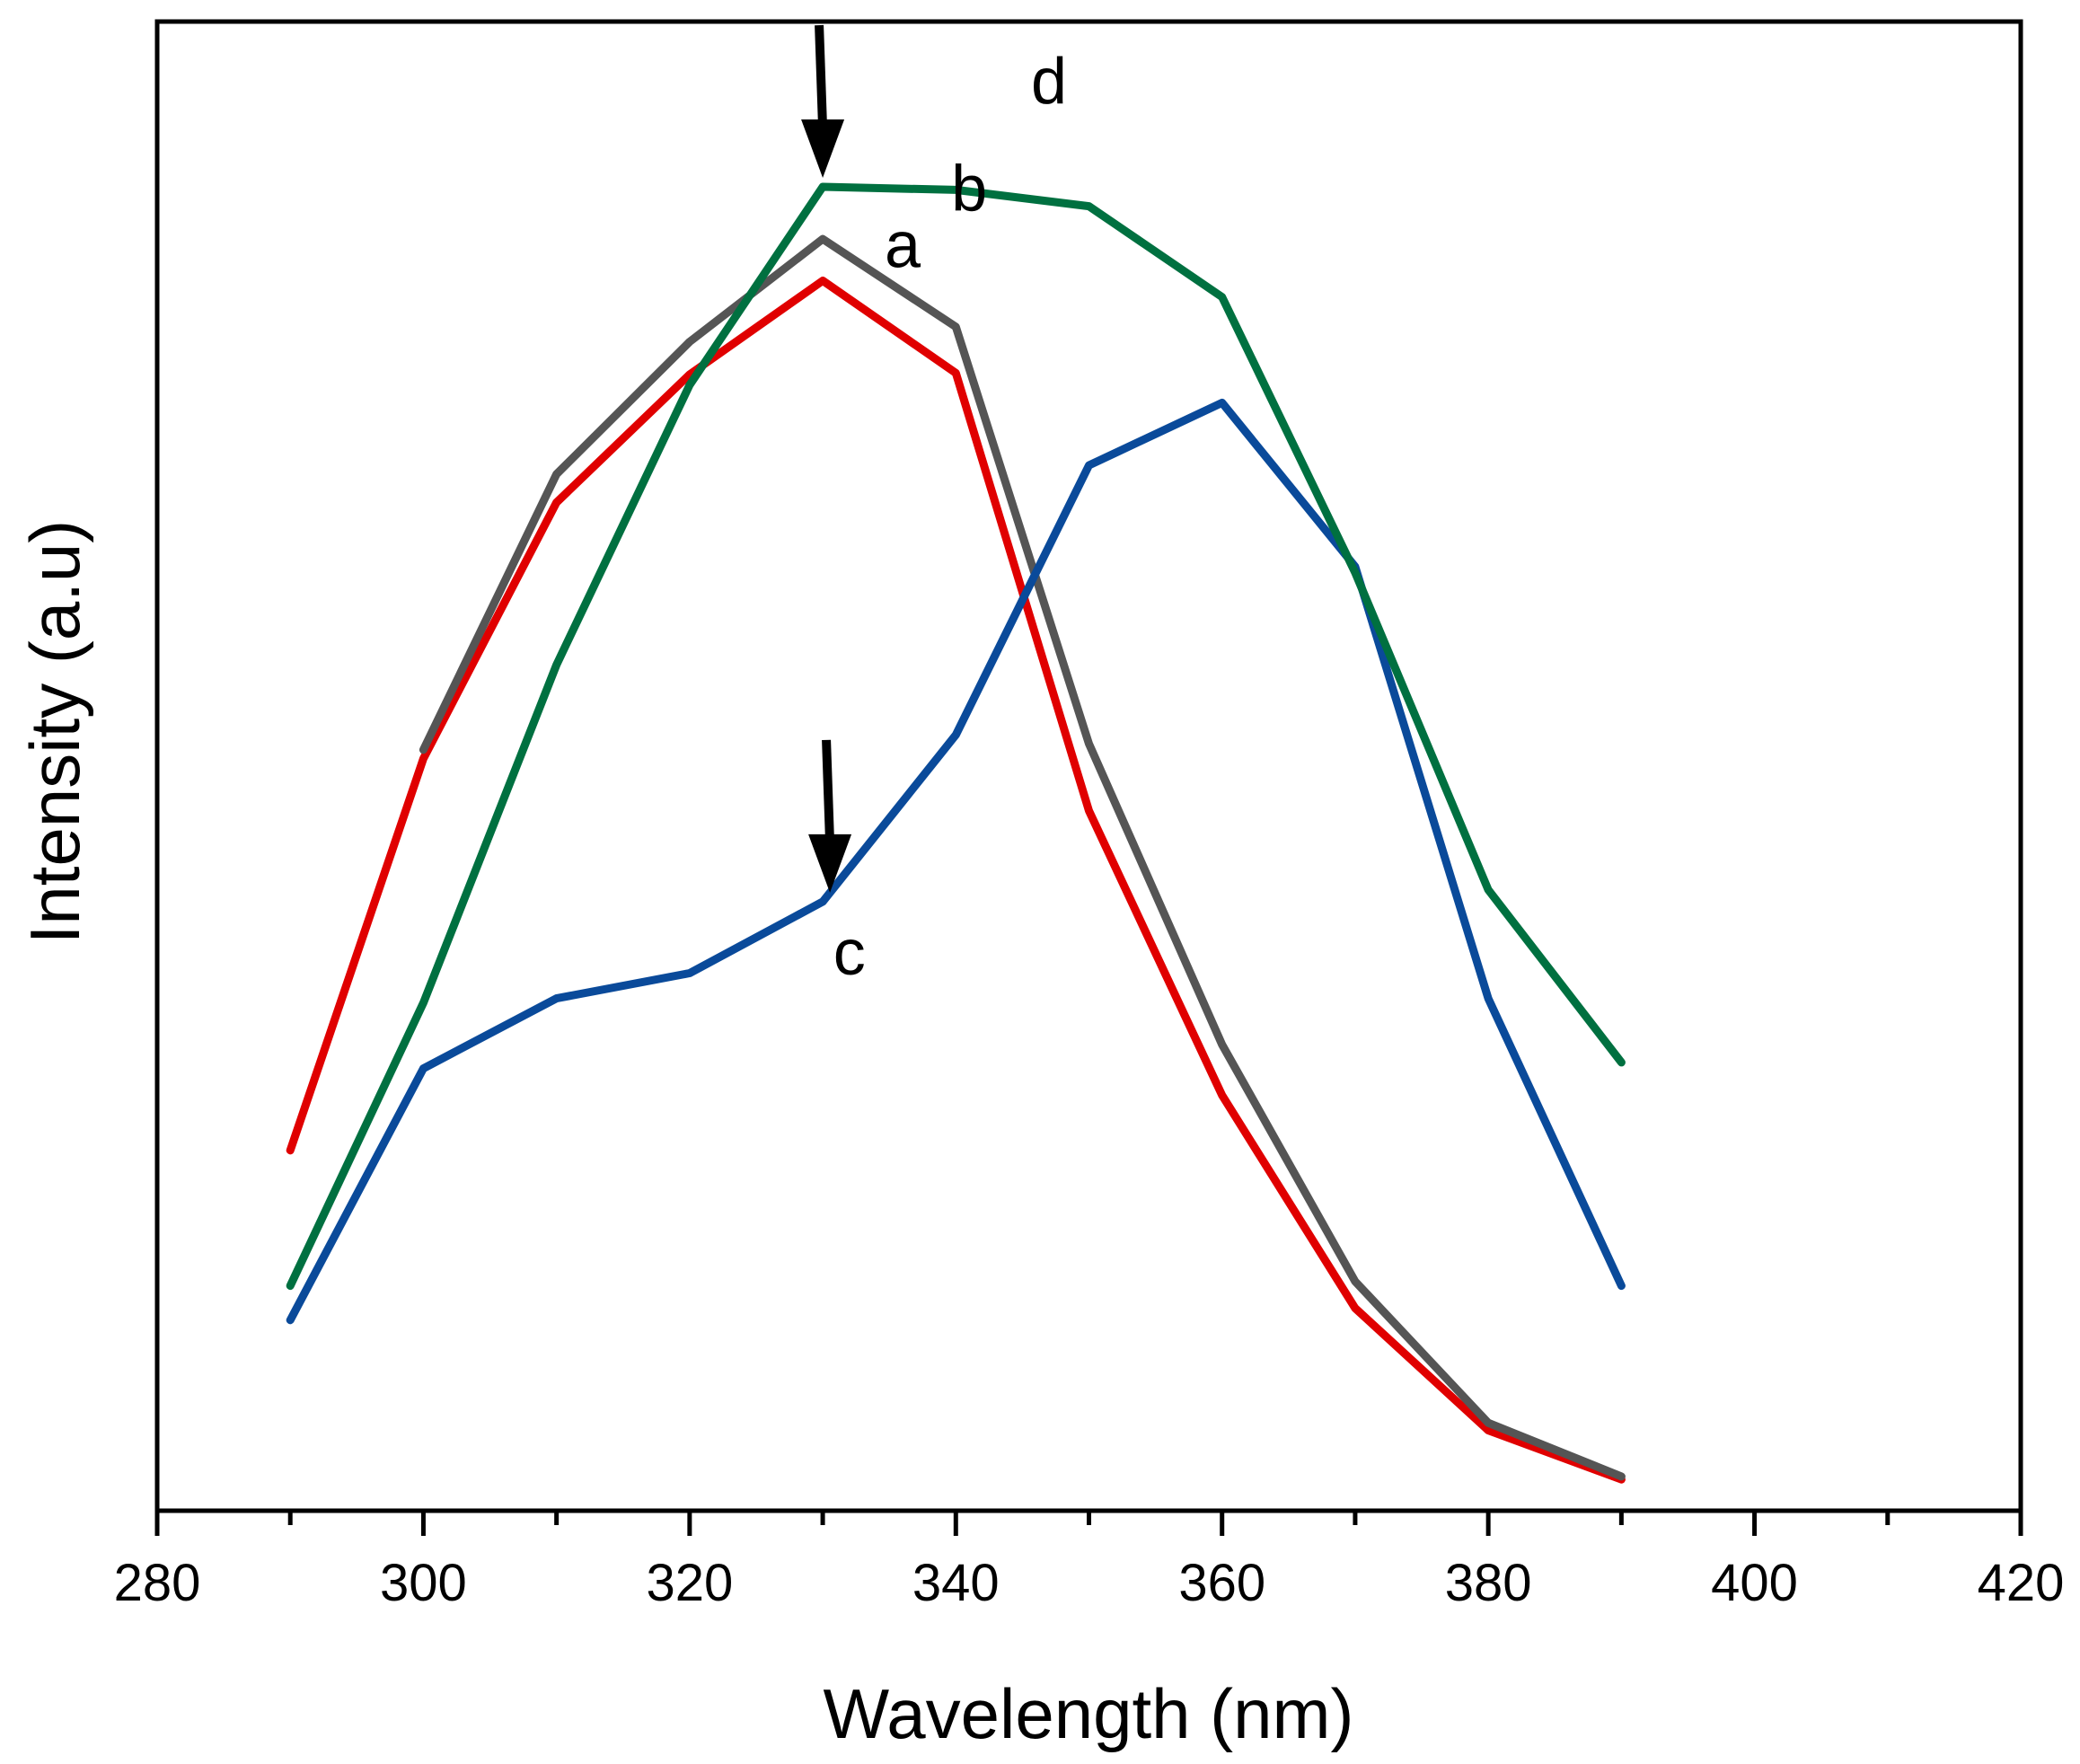  Describe the element at coordinates (850, 953) in the screenshot. I see `series-label-c: c` at that location.